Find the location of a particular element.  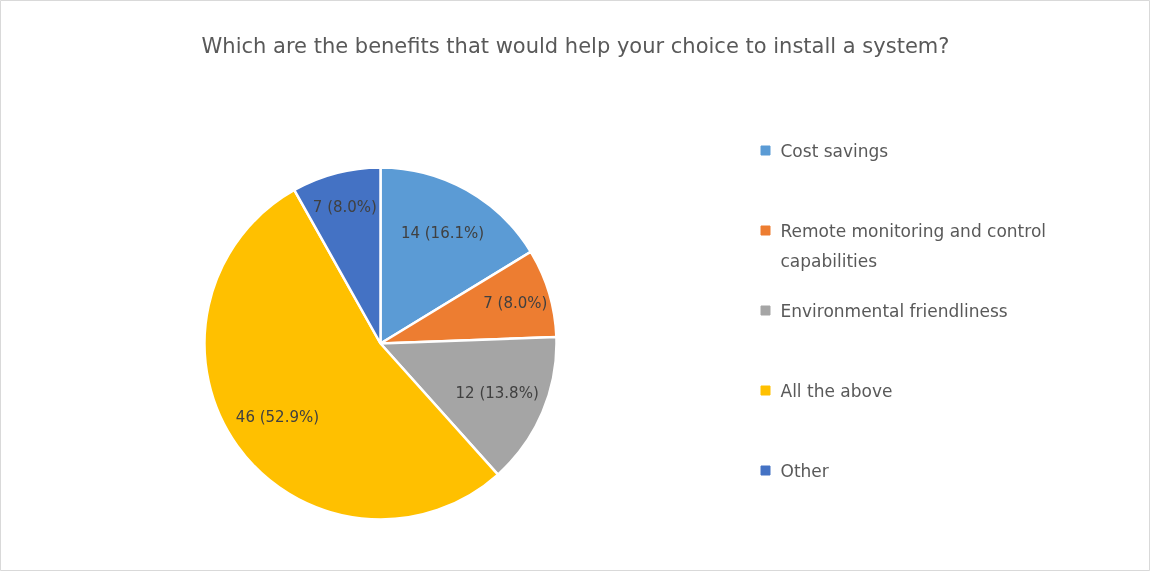

chart-title: Which are the benefits that would help your choice to install a system? is located at coordinates (575, 45).